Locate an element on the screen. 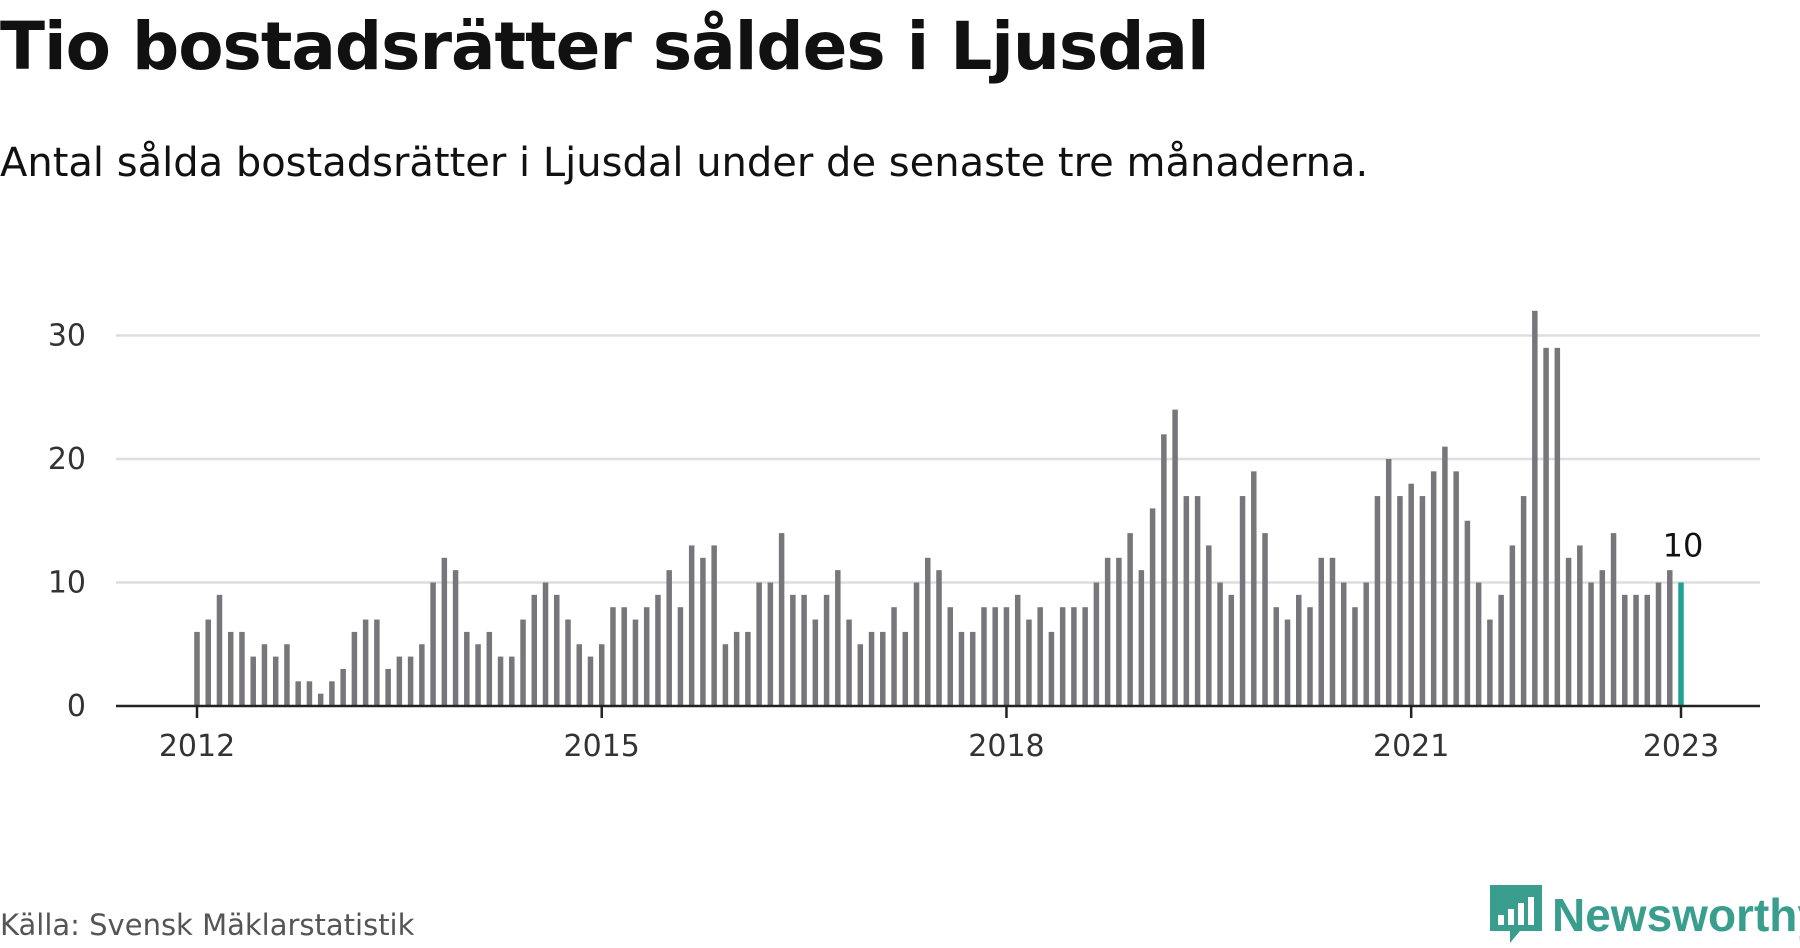  y-tick-label: 0 is located at coordinates (76, 706).